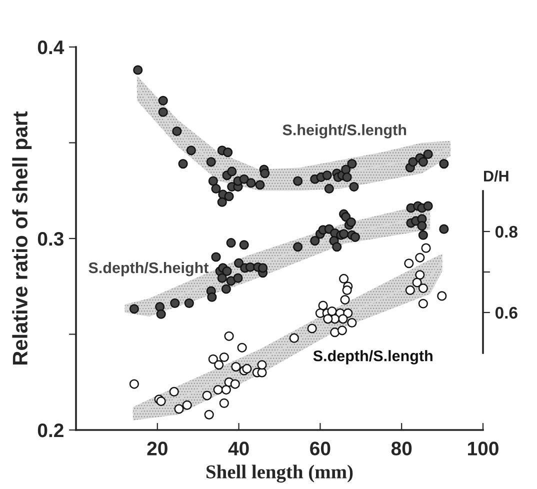  I want to click on x-tick-label: 80, so click(401, 449).